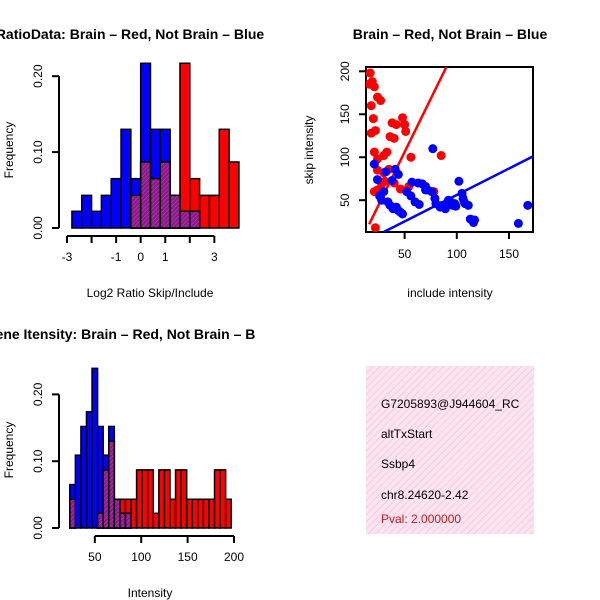 The height and width of the screenshot is (600, 600). Describe the element at coordinates (425, 495) in the screenshot. I see `info-location: chr8.24620-2.42` at that location.